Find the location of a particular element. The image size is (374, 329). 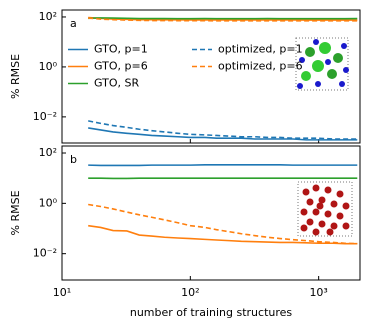

panel-label: b is located at coordinates (73, 159).